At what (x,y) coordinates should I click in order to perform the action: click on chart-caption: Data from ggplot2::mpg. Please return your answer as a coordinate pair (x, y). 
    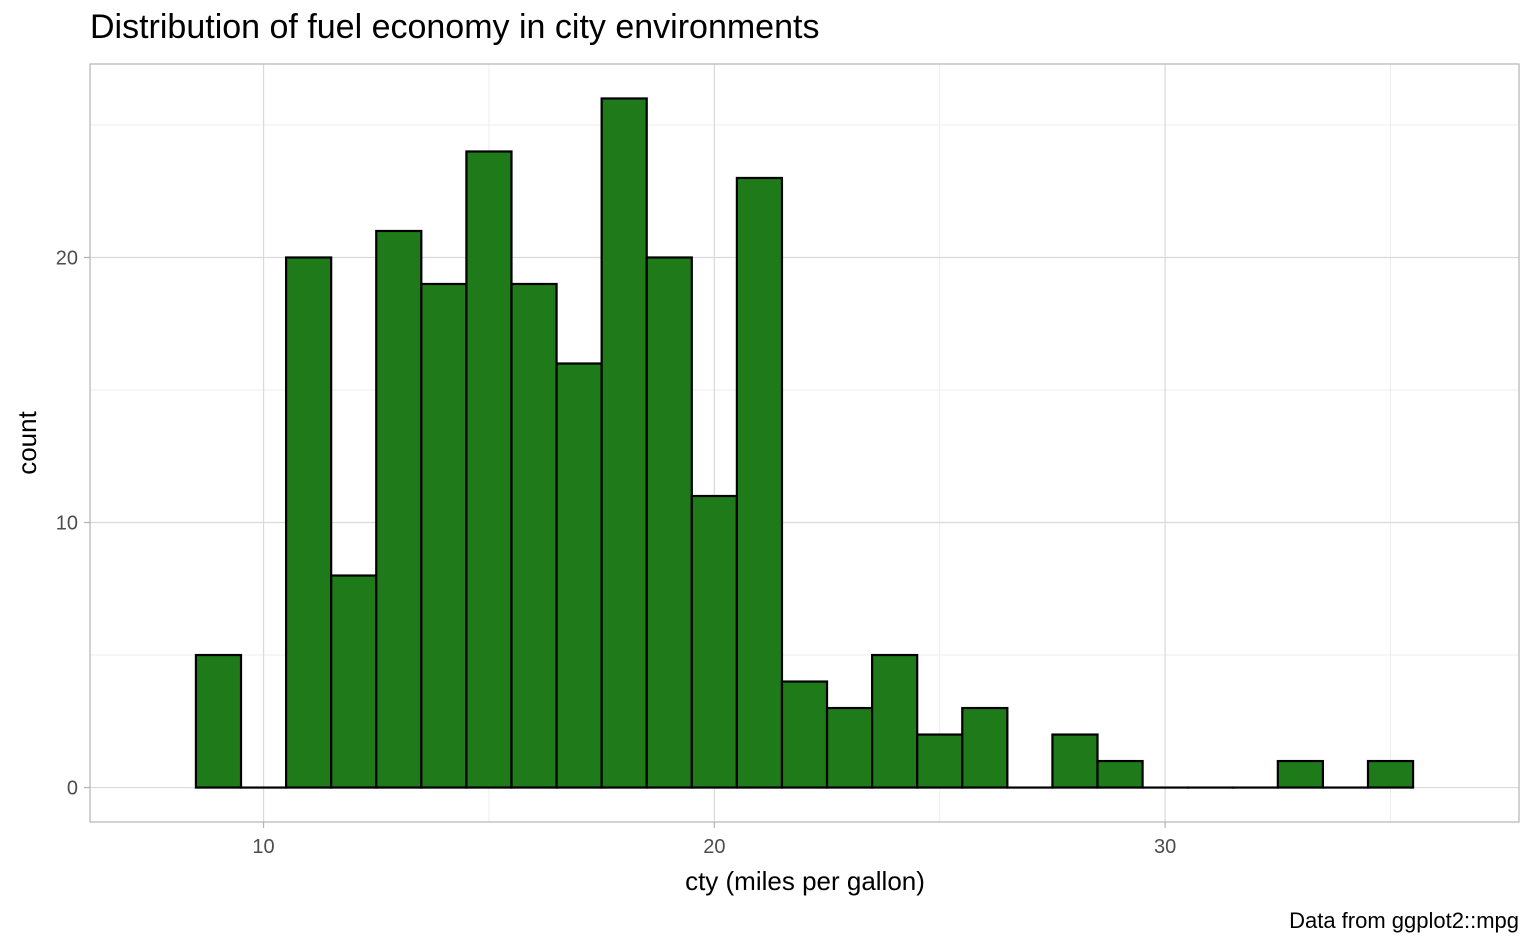
    Looking at the image, I should click on (1404, 920).